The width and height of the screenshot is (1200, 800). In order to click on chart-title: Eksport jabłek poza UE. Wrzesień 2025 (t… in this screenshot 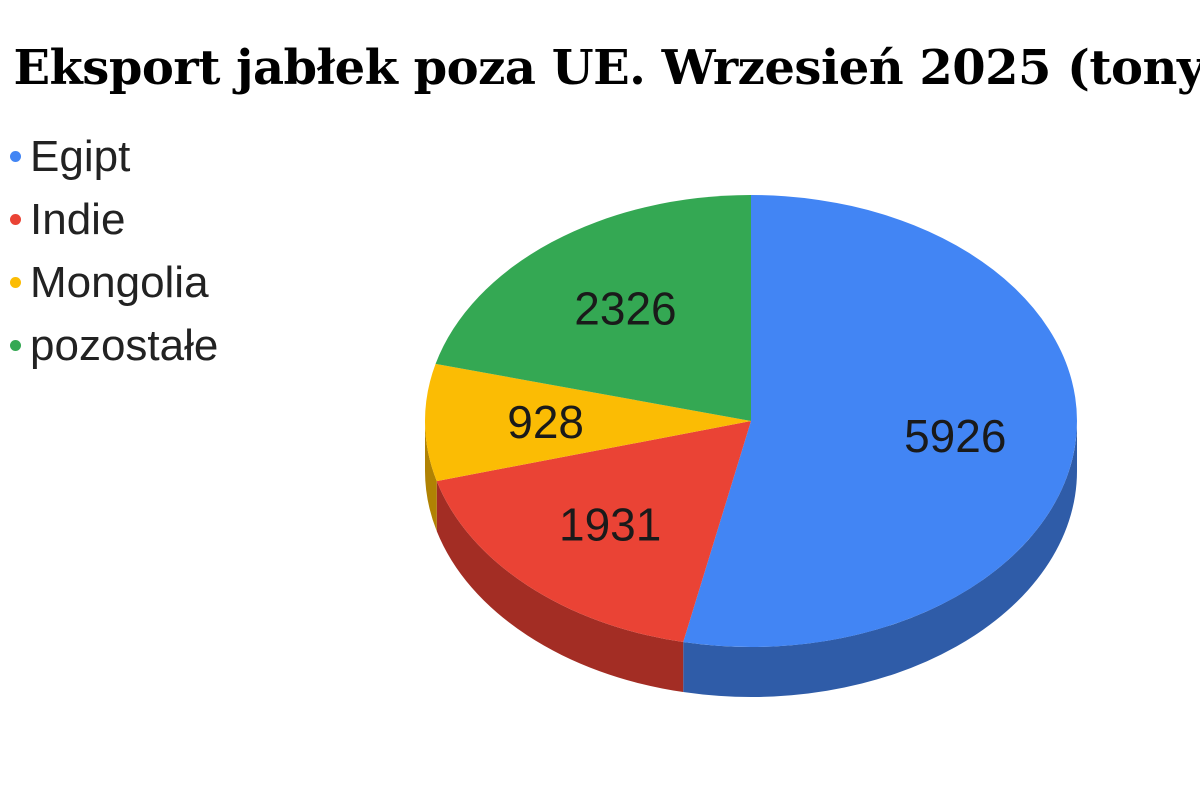, I will do `click(606, 68)`.